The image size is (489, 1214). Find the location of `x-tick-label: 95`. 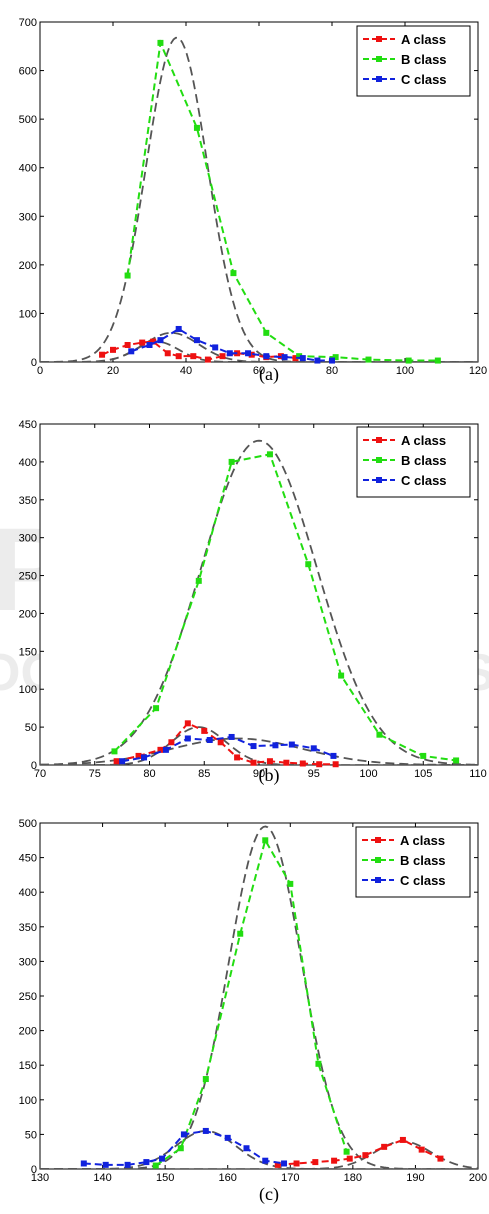

x-tick-label: 95 is located at coordinates (314, 774).